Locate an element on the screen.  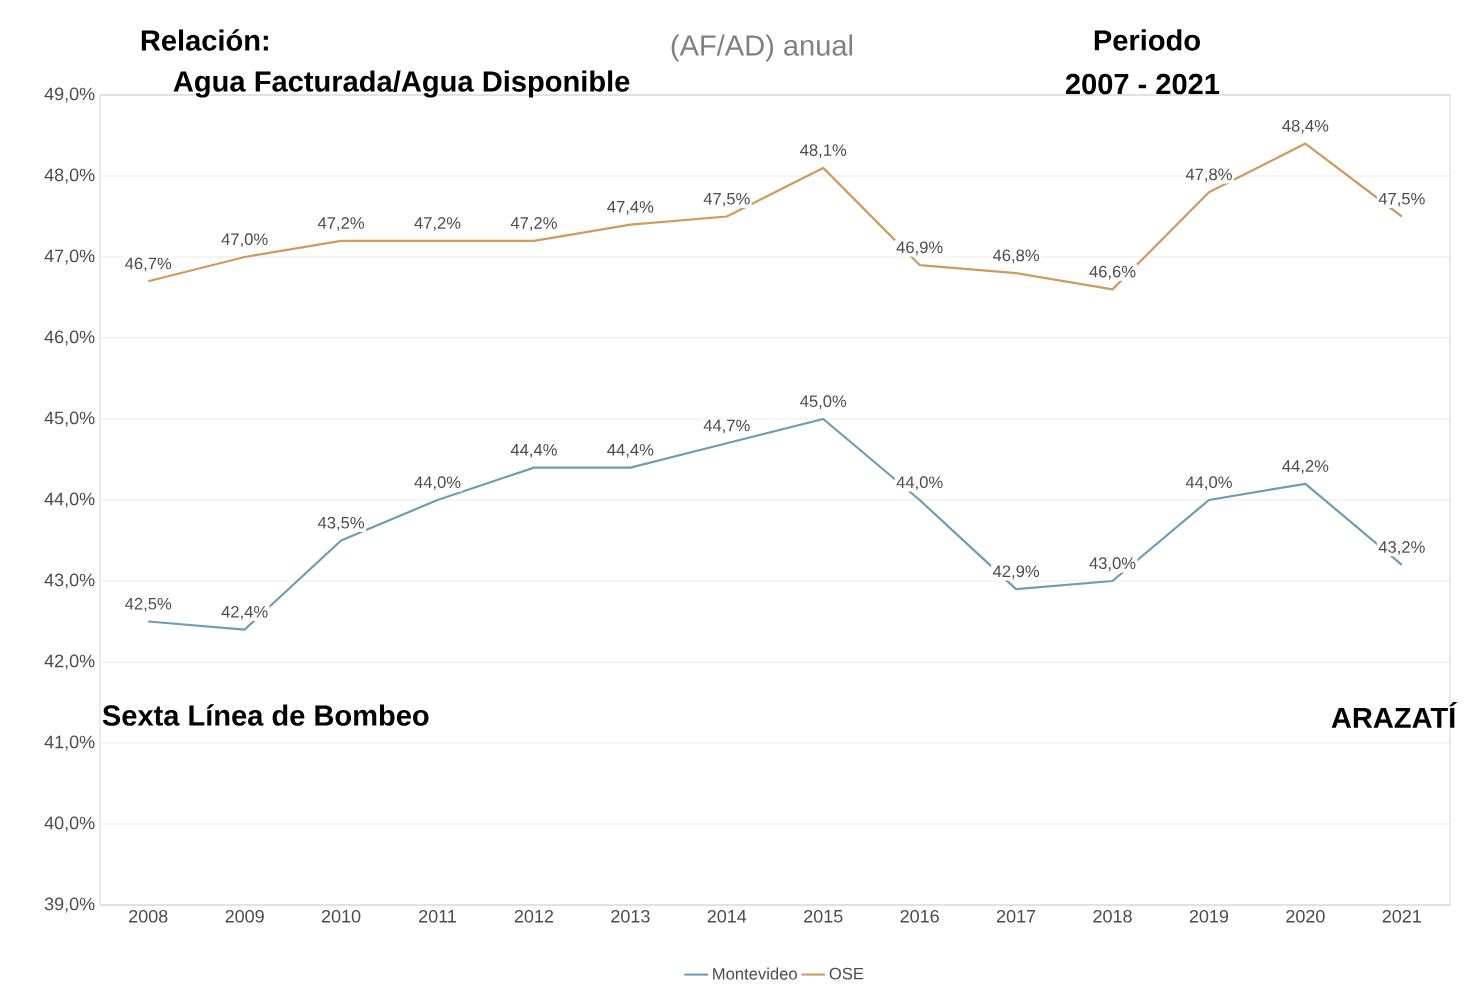
data-label: 47,8% is located at coordinates (1208, 175).